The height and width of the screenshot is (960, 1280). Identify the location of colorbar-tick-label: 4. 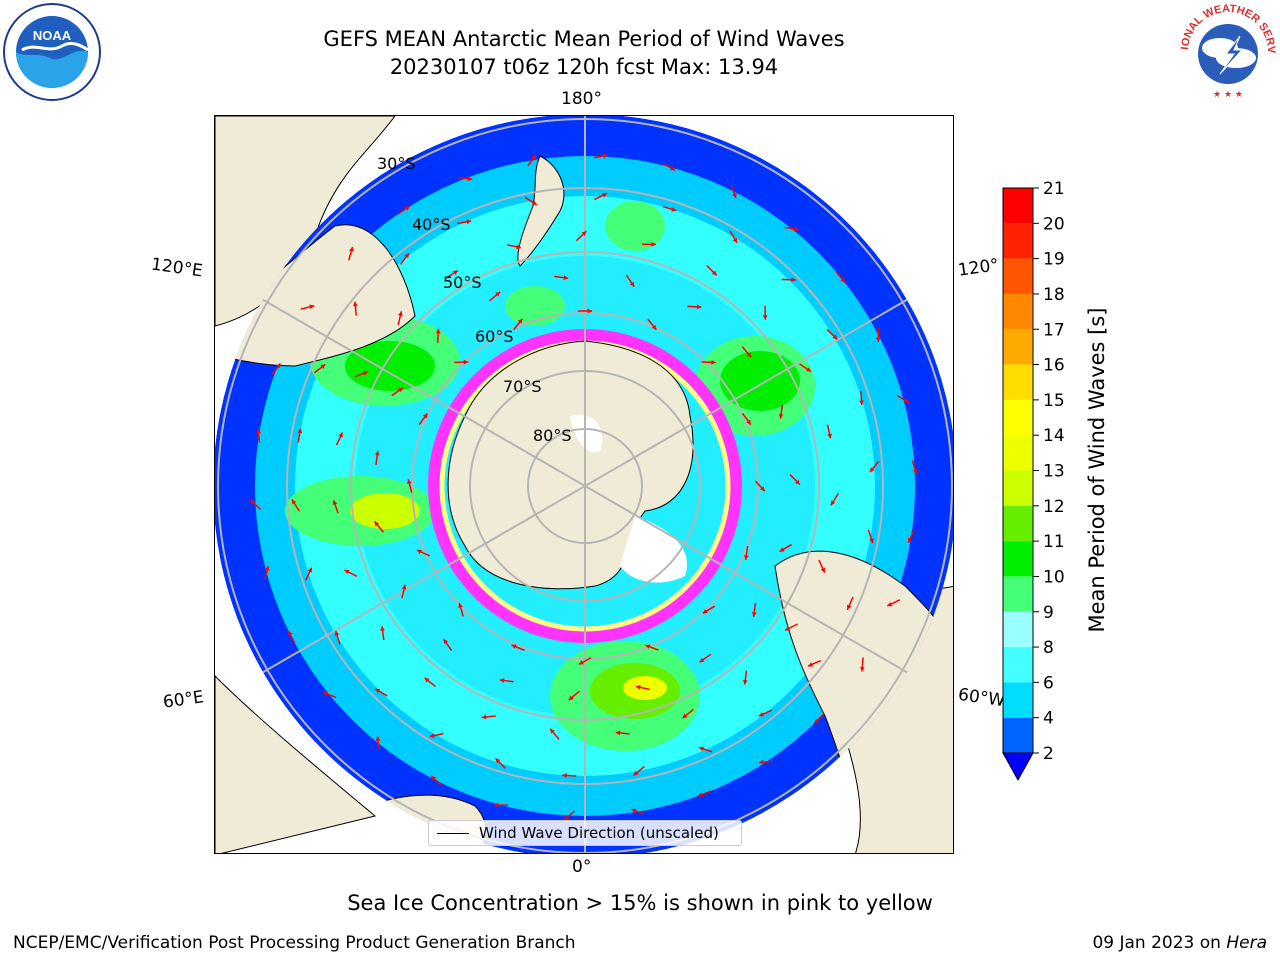
(1048, 719).